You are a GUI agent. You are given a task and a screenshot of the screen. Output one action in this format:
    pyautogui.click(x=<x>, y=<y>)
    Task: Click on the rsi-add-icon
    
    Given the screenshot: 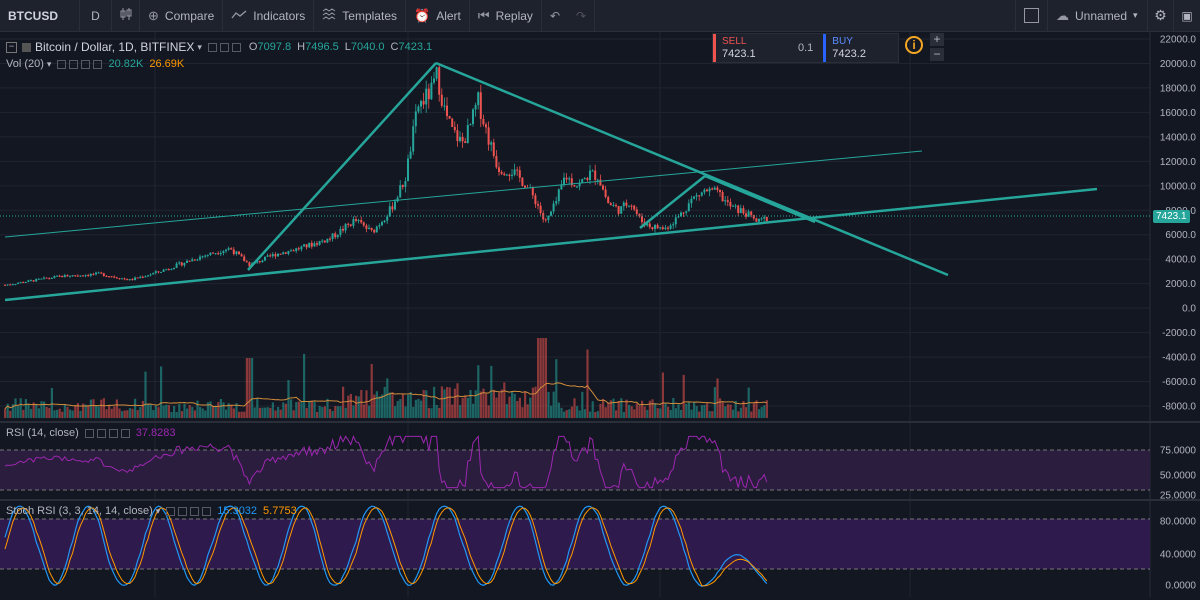 What is the action you would take?
    pyautogui.click(x=113, y=433)
    